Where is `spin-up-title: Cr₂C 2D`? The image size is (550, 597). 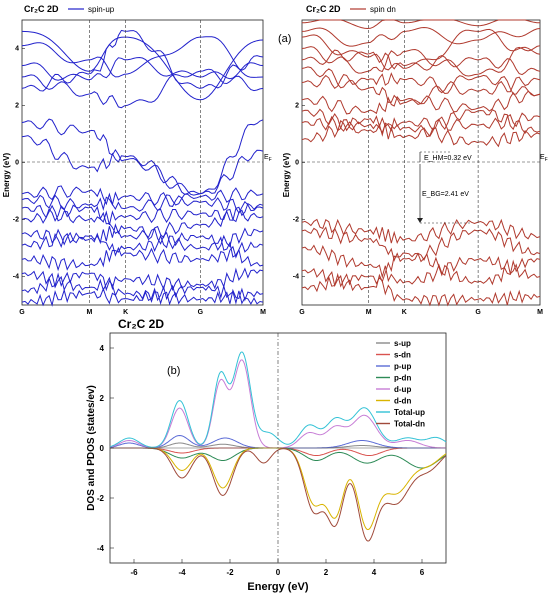
spin-up-title: Cr₂C 2D is located at coordinates (41, 9).